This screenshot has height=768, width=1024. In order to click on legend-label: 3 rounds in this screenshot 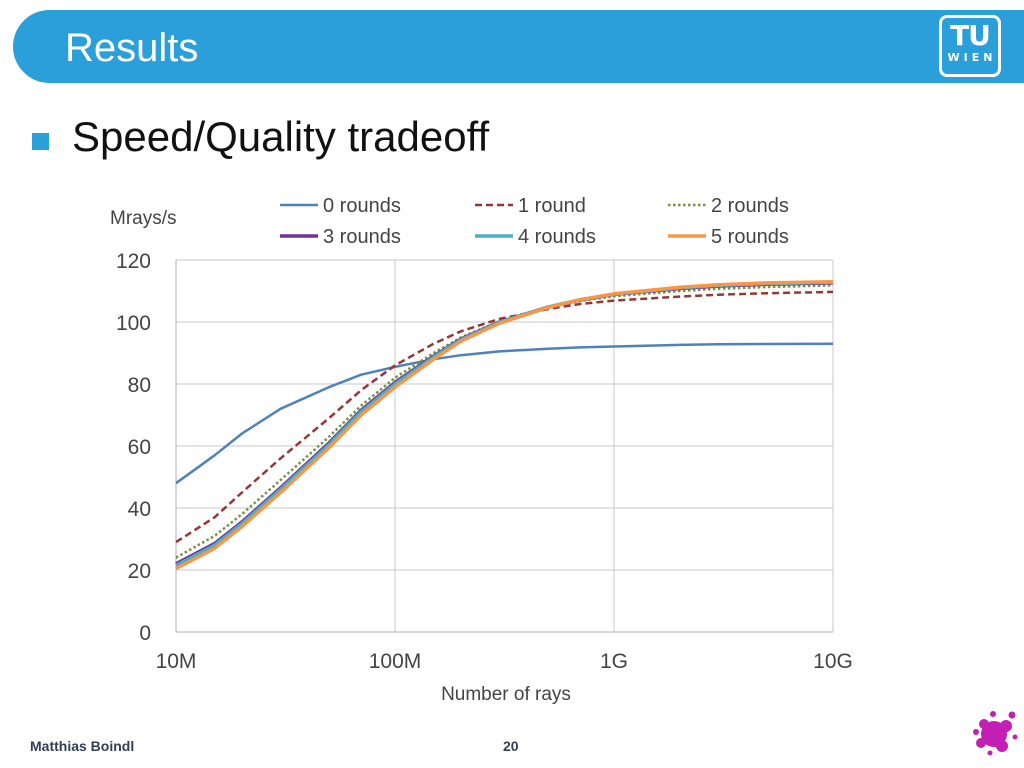, I will do `click(362, 237)`.